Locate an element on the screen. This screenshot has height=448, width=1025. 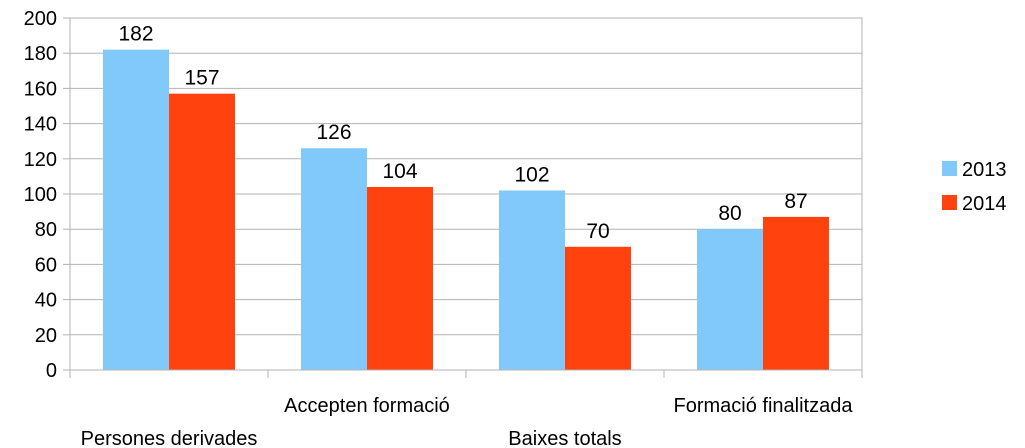
x-category-label: Persones derivades is located at coordinates (169, 438).